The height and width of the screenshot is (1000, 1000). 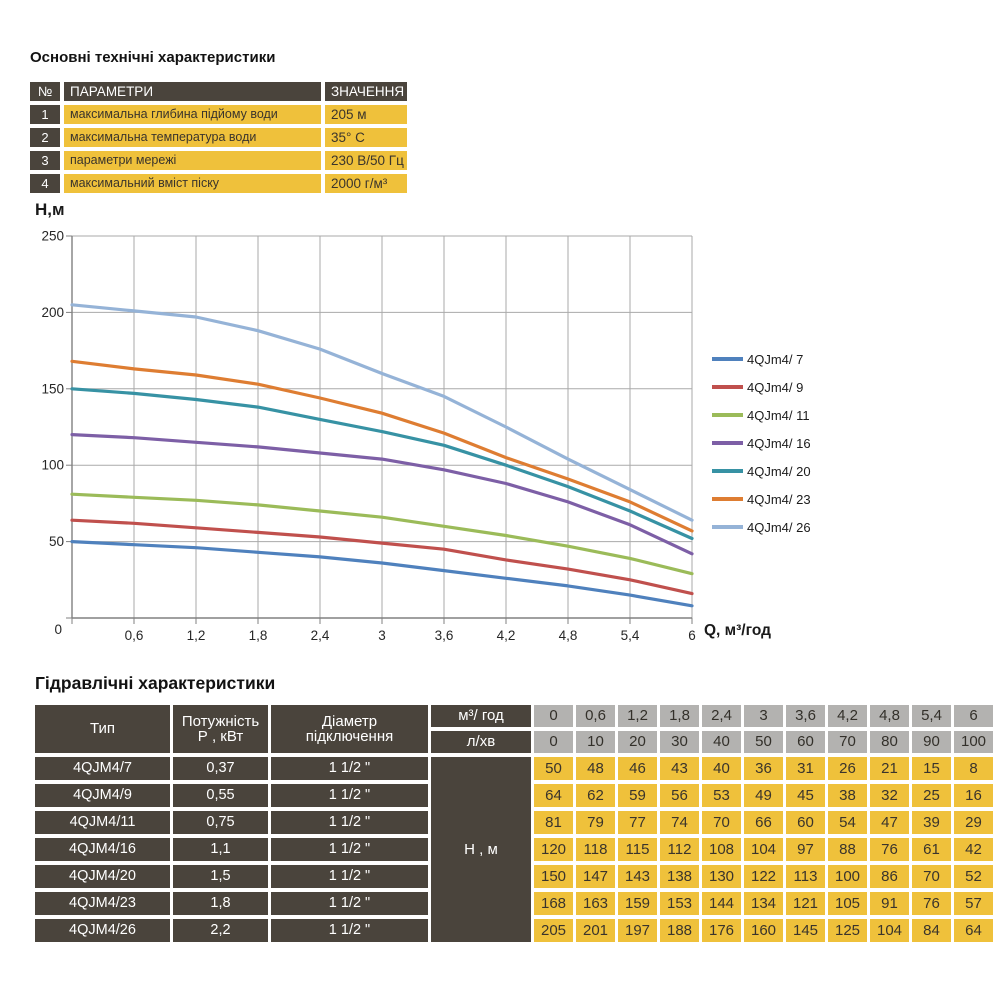 What do you see at coordinates (779, 499) in the screenshot?
I see `legend-label: 4QJm4/ 23` at bounding box center [779, 499].